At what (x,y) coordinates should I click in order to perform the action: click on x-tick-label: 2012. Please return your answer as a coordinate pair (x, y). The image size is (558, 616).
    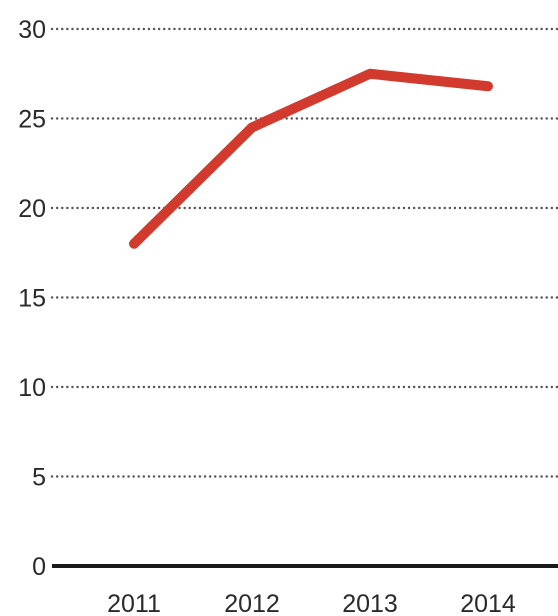
    Looking at the image, I should click on (252, 603).